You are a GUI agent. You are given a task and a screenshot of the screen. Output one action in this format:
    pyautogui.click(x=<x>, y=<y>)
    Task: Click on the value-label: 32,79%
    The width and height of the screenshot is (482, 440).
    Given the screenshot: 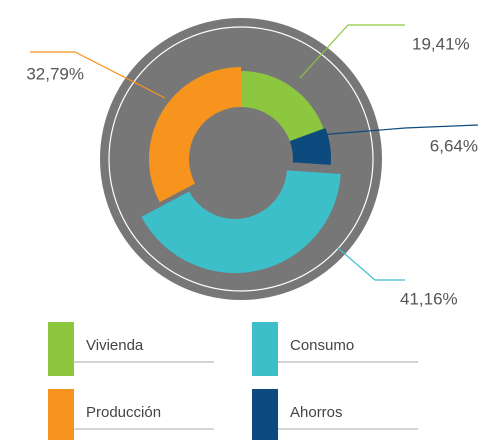 What is the action you would take?
    pyautogui.click(x=55, y=73)
    